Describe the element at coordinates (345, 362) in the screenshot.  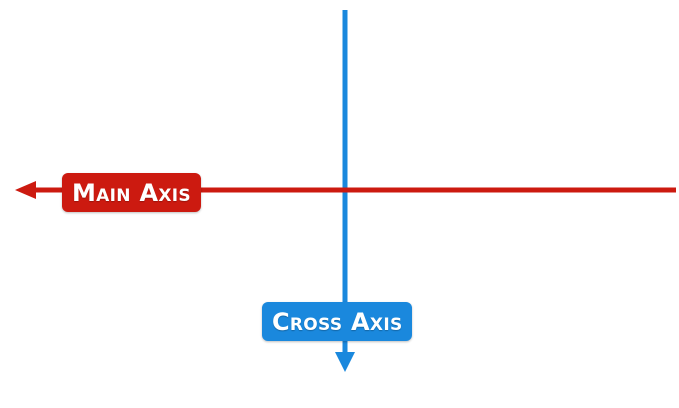
I see `cross-axis-arrowhead` at that location.